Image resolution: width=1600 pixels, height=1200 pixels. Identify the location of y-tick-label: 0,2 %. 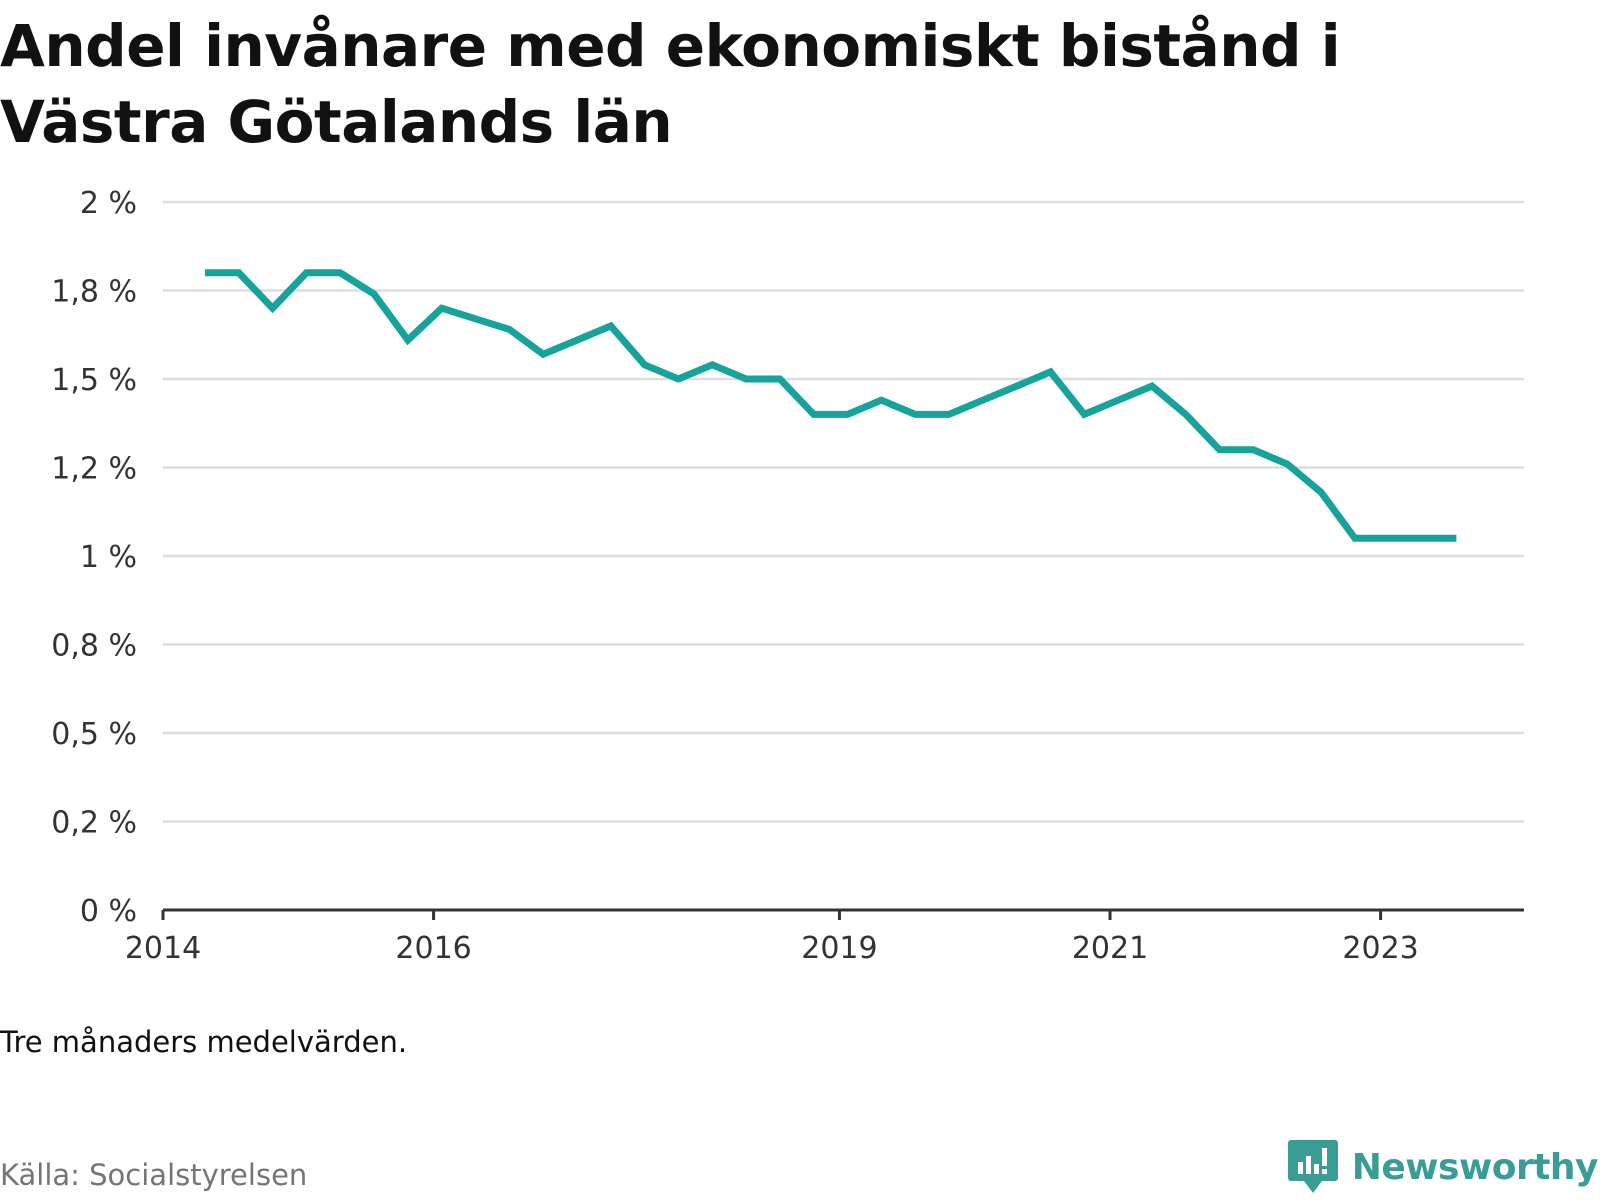
(94, 823).